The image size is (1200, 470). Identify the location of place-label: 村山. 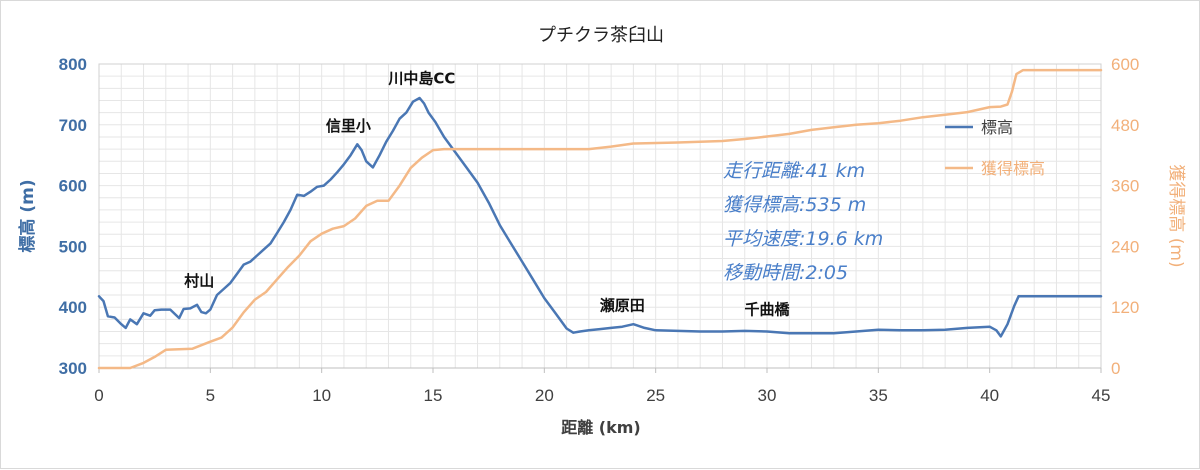
(199, 281).